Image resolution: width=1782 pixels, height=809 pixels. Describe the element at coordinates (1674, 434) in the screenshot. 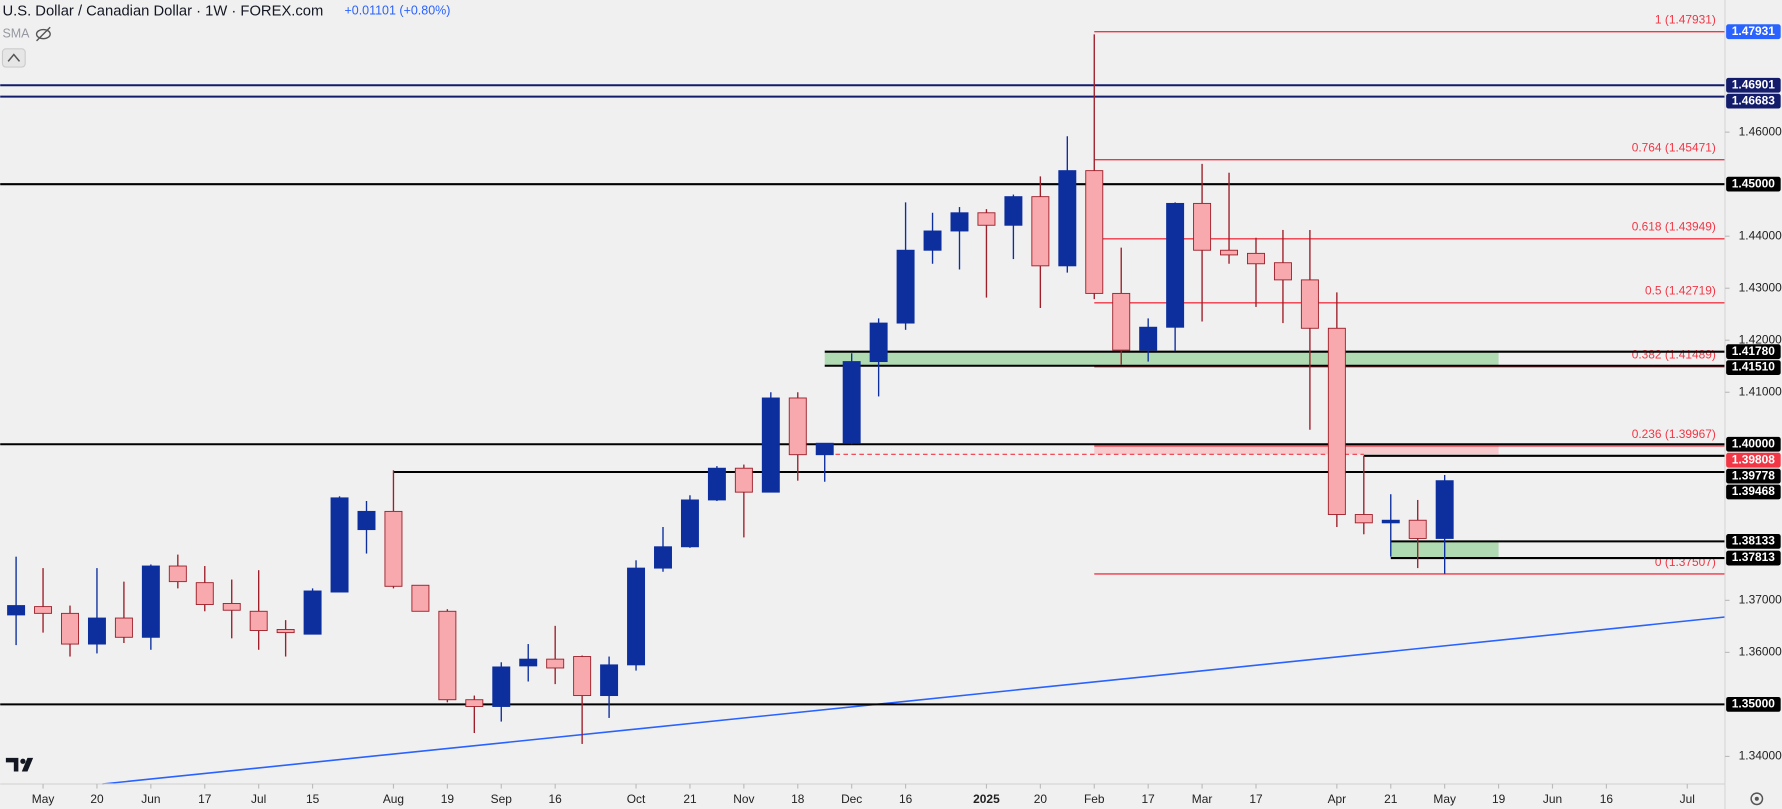

I see `fib-label: 0.236 (1.39967)` at that location.